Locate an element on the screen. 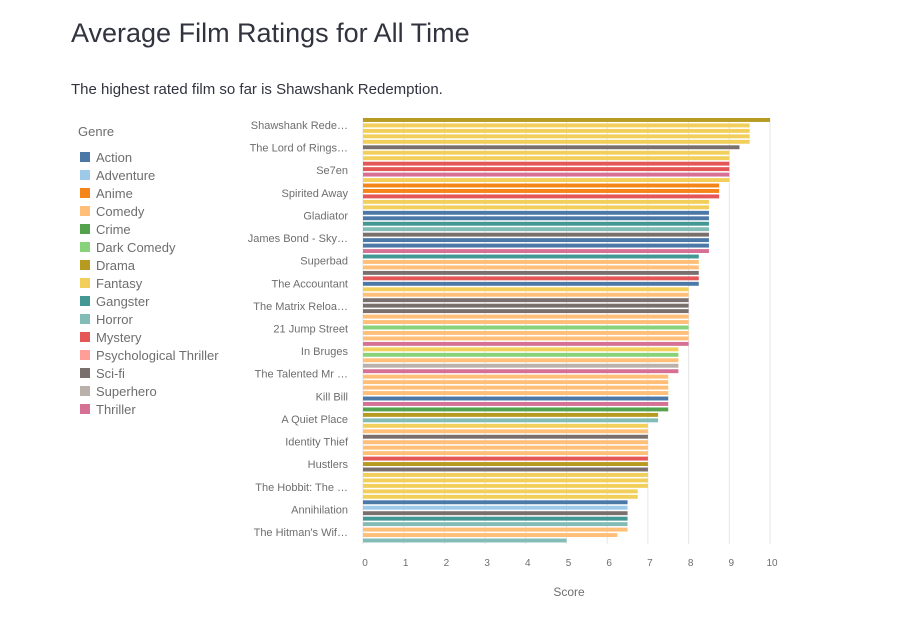  legend-item: Dark Comedy is located at coordinates (128, 247).